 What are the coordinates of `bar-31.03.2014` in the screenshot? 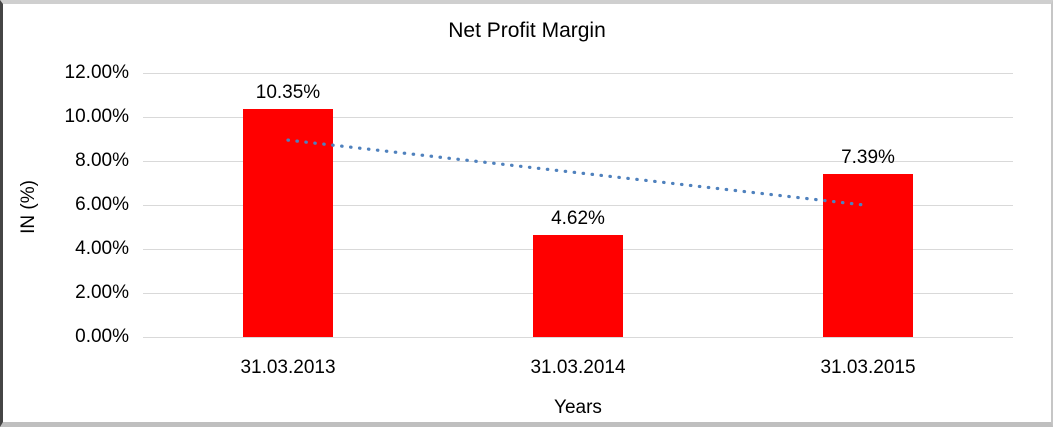 It's located at (578, 286).